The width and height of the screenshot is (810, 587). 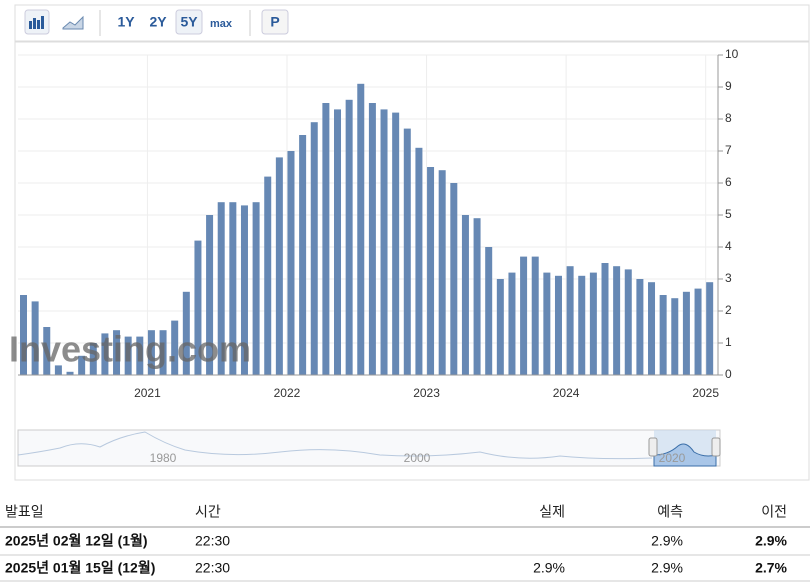 I want to click on navigator-window-line, so click(x=685, y=455).